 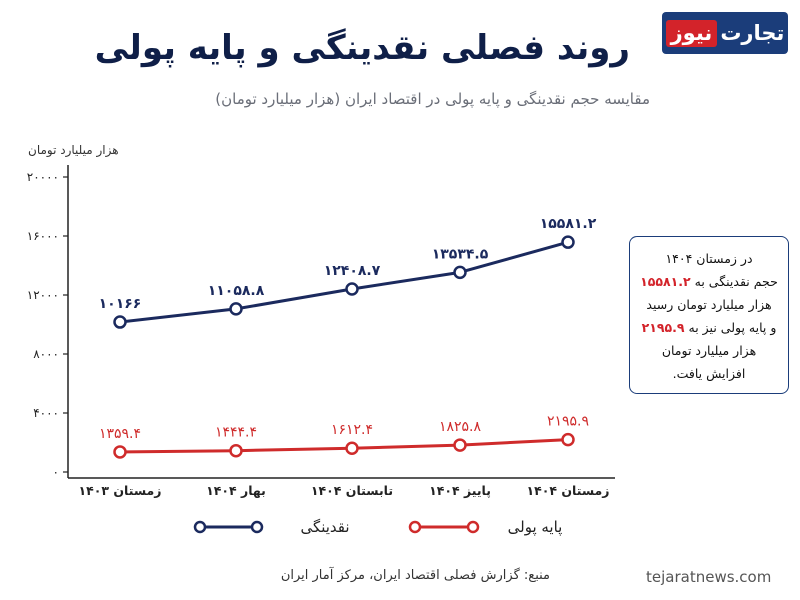 What do you see at coordinates (236, 490) in the screenshot?
I see `x-tick-label: بهار ۱۴۰۴` at bounding box center [236, 490].